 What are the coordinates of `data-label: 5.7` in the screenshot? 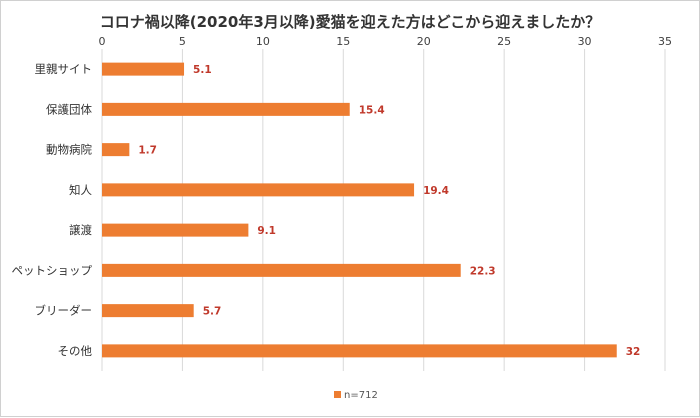 It's located at (212, 312).